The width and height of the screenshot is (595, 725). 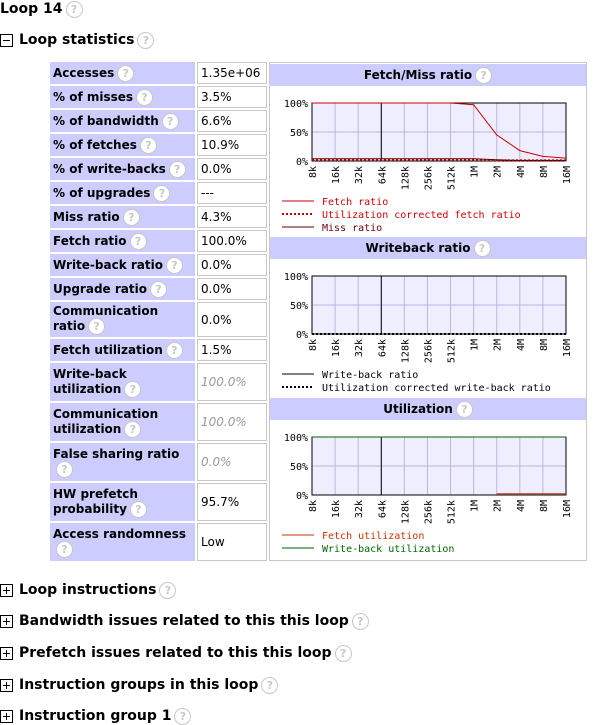 I want to click on table-row: Communication ratio? 0.0%, so click(x=318, y=319).